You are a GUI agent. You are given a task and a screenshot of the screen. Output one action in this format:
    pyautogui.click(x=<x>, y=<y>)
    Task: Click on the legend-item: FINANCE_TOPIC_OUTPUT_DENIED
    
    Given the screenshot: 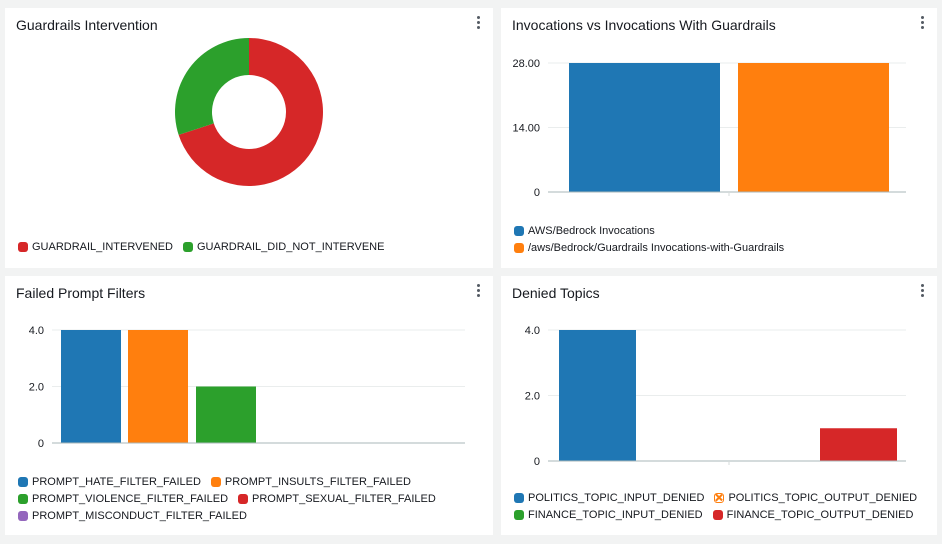 What is the action you would take?
    pyautogui.click(x=813, y=515)
    